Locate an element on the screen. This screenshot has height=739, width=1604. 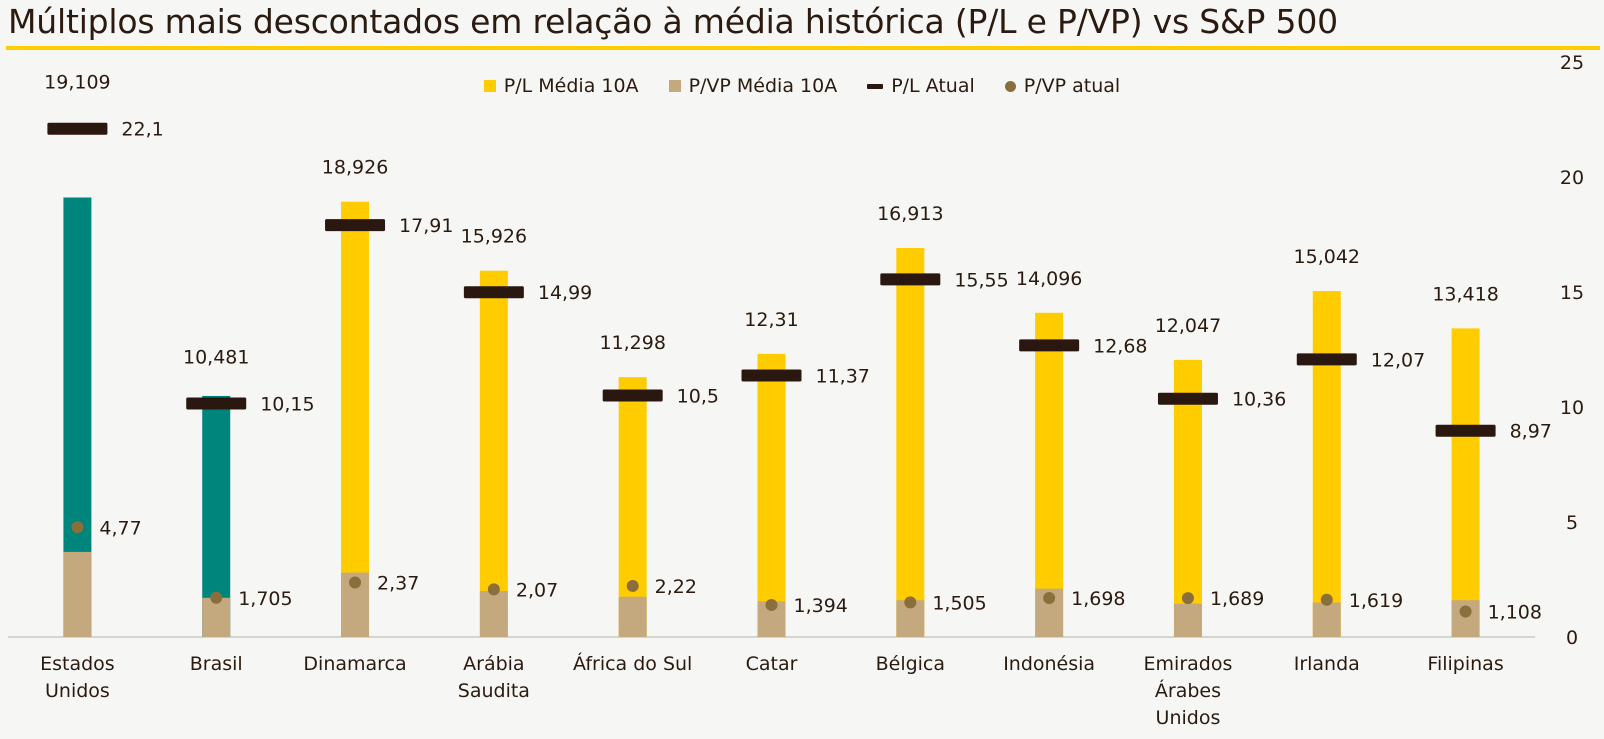
category-label: Filipinas is located at coordinates (1465, 664).